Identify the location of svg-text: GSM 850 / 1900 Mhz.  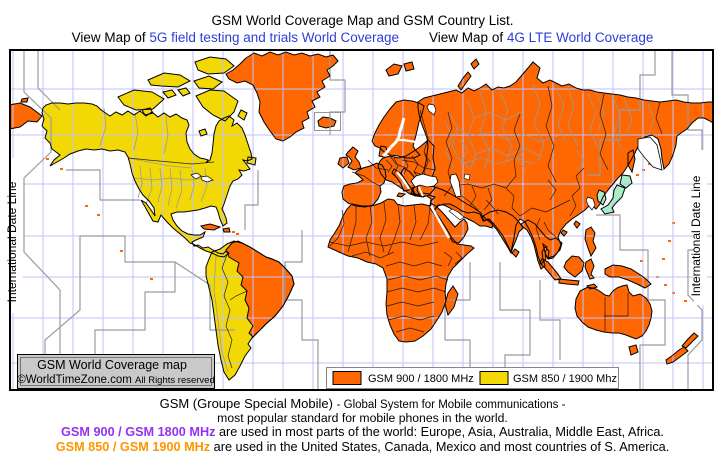
(565, 379).